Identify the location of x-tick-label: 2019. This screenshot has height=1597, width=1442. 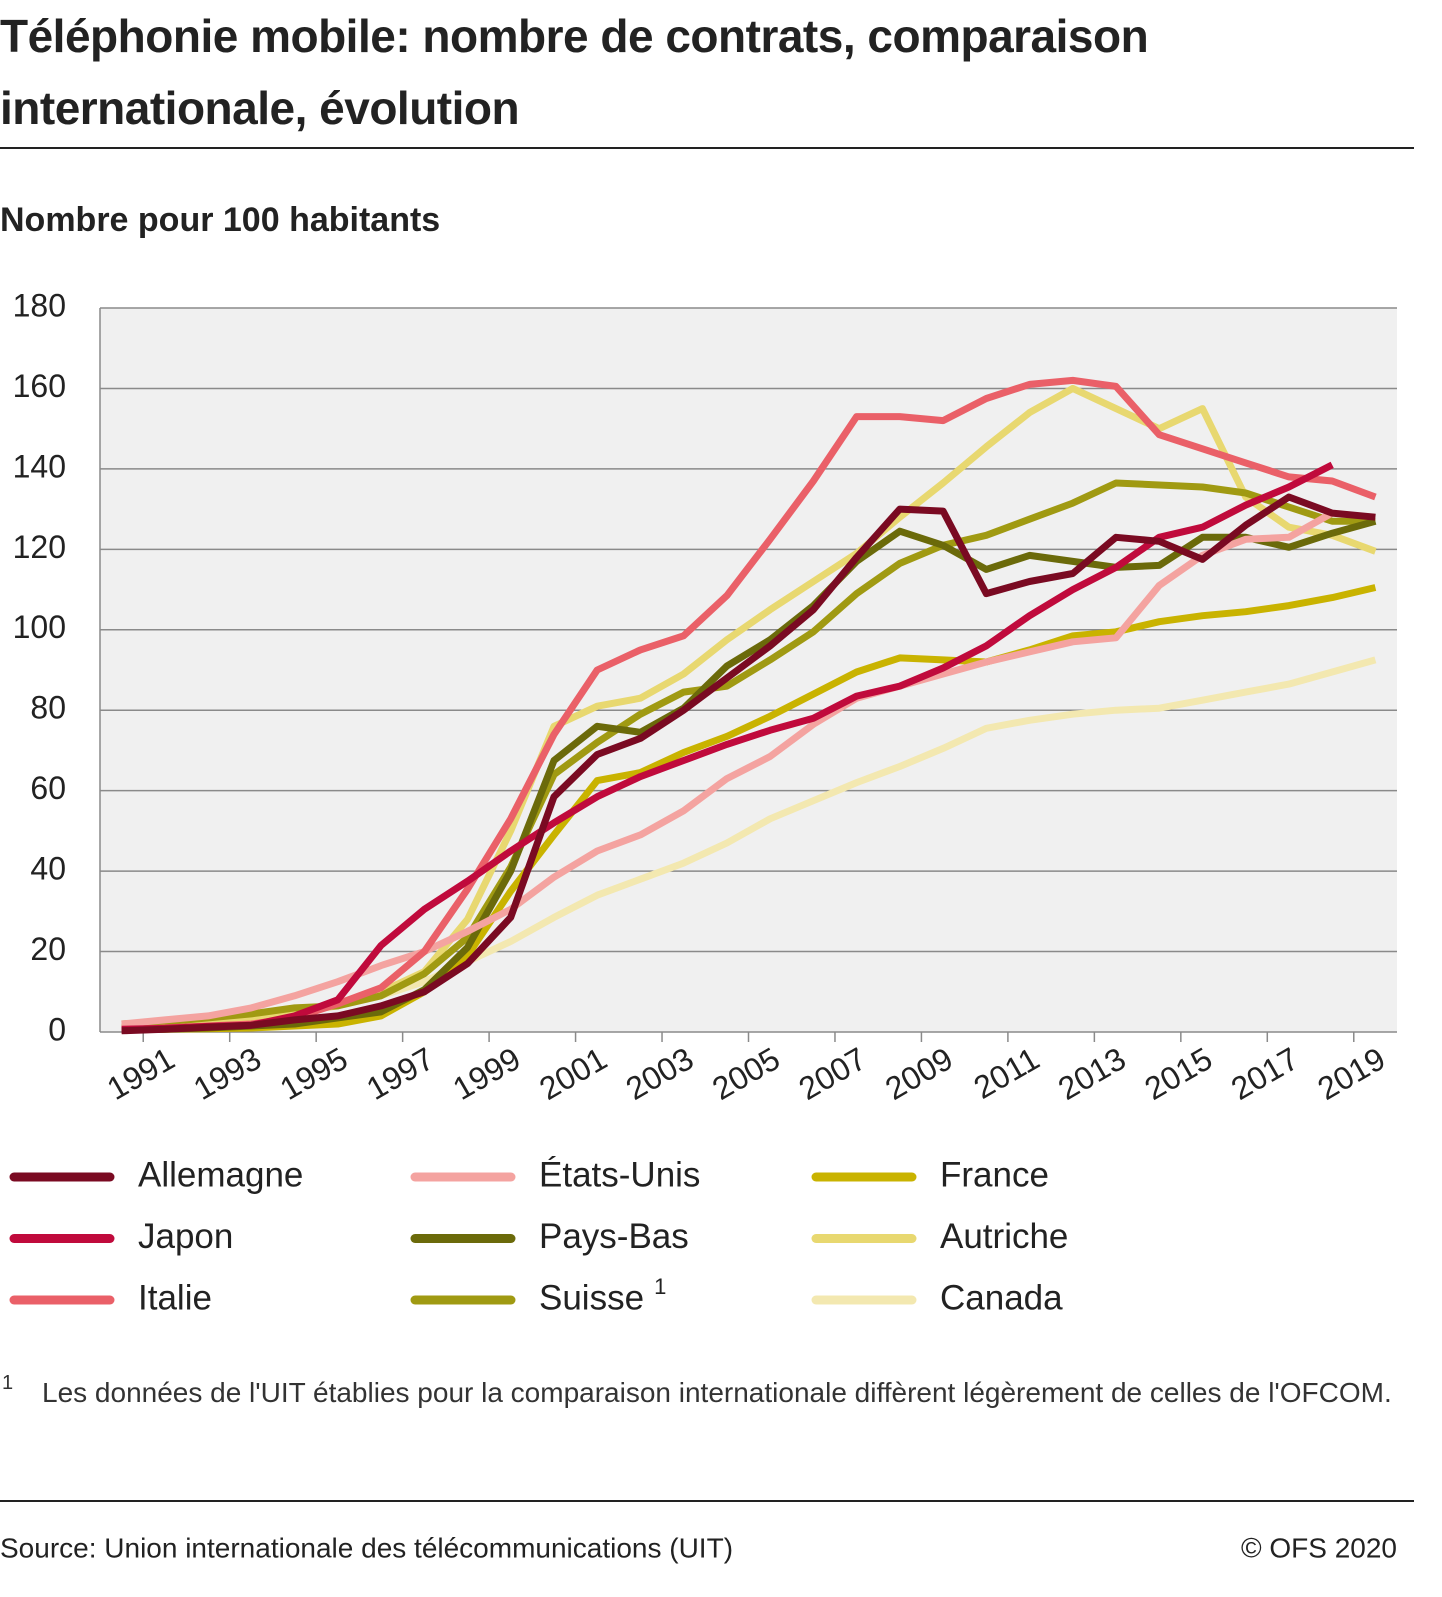
(1351, 1073).